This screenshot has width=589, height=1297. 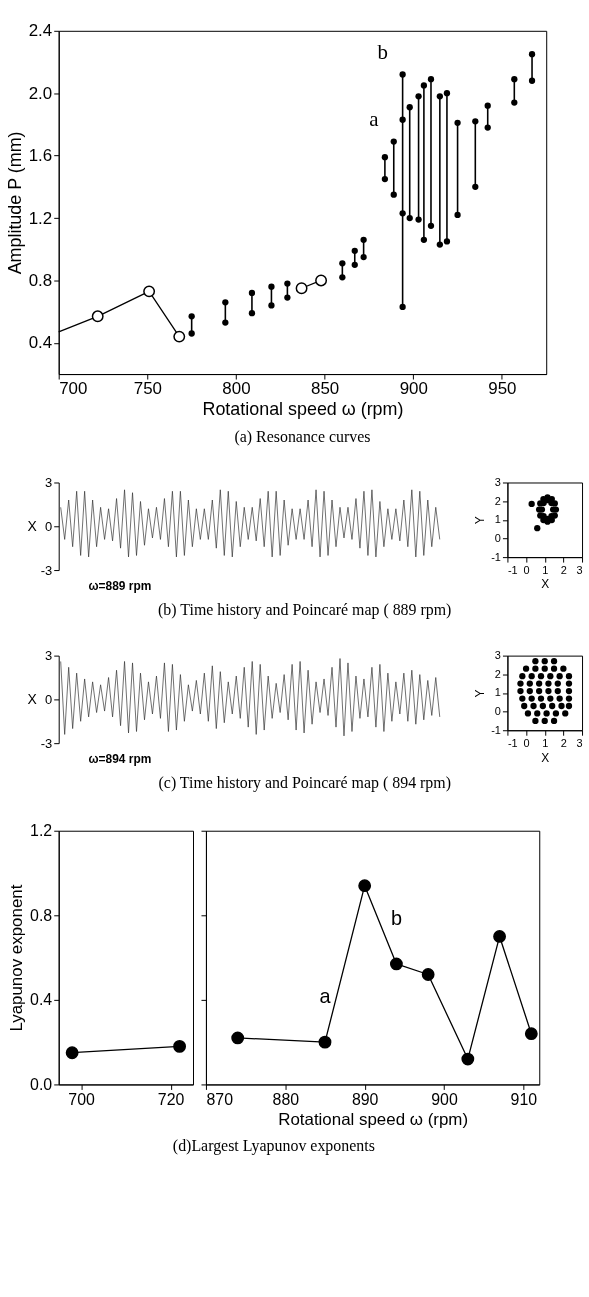 What do you see at coordinates (302, 436) in the screenshot?
I see `text: (a) Resonance curves` at bounding box center [302, 436].